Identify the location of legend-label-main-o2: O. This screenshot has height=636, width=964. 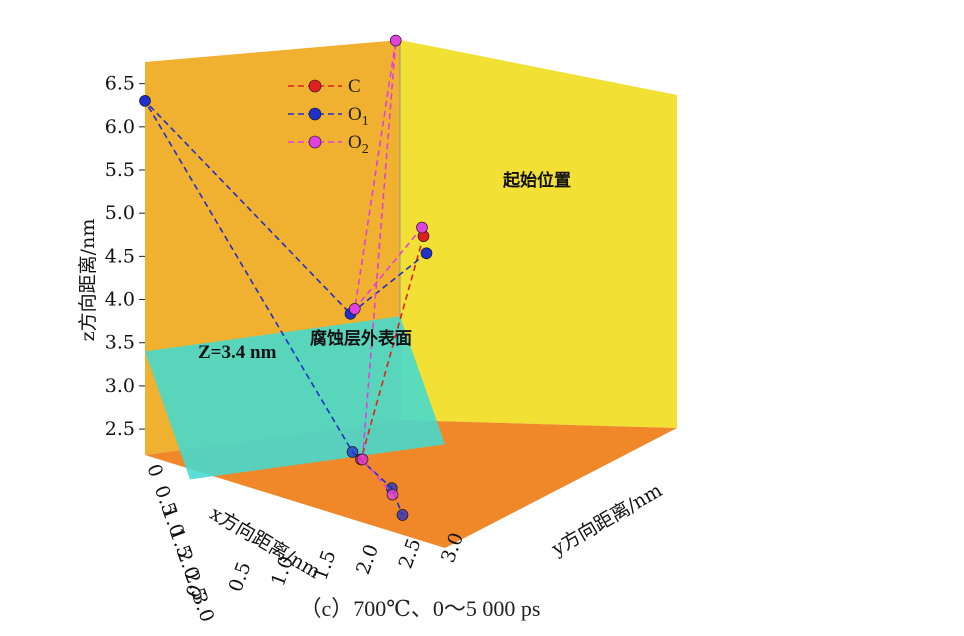
(355, 142).